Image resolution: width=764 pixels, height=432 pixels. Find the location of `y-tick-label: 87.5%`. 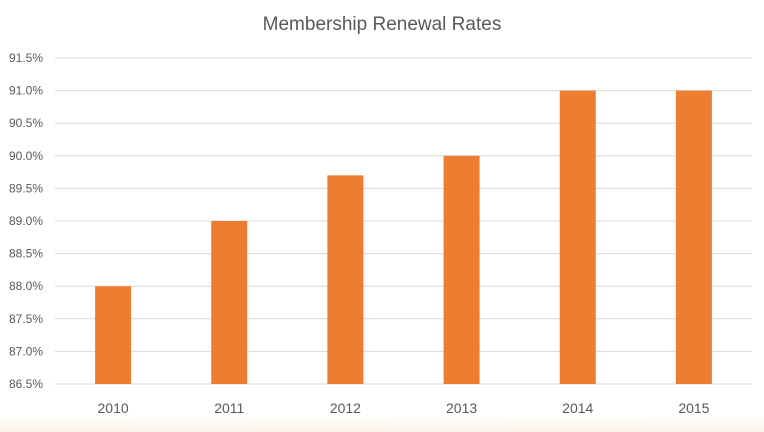

y-tick-label: 87.5% is located at coordinates (26, 319).